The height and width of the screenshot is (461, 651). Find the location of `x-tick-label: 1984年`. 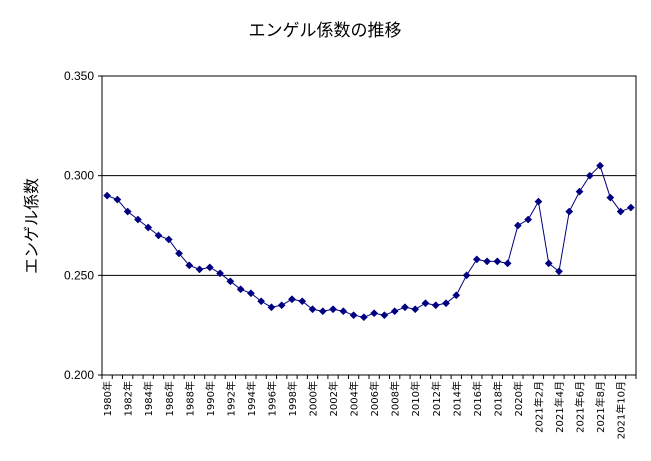

x-tick-label: 1984年 is located at coordinates (148, 398).